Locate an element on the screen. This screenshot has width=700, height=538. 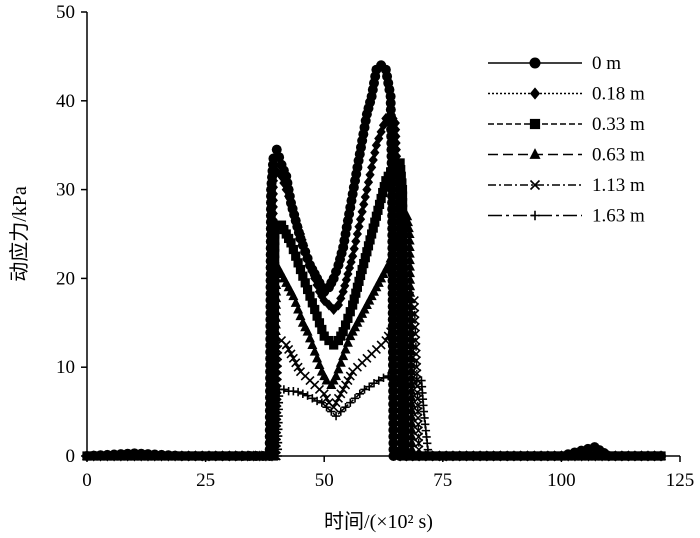
x-tick-label: 25 is located at coordinates (205, 480).